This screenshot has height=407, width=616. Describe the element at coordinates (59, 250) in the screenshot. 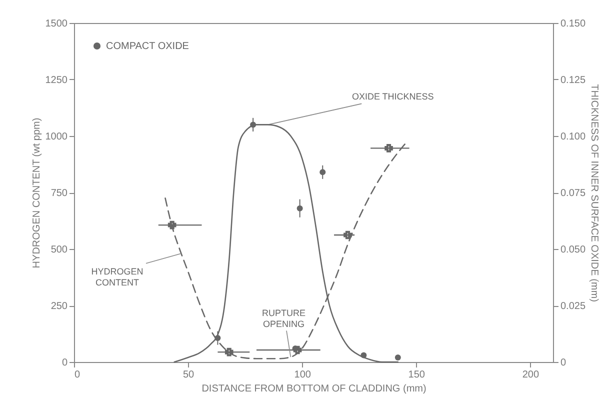

I see `y-tick-label: 500` at that location.